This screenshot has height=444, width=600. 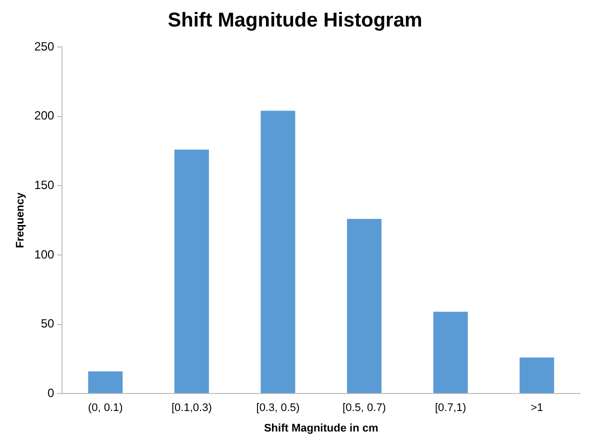 I want to click on x-tick-label: [0.7,1), so click(x=450, y=408).